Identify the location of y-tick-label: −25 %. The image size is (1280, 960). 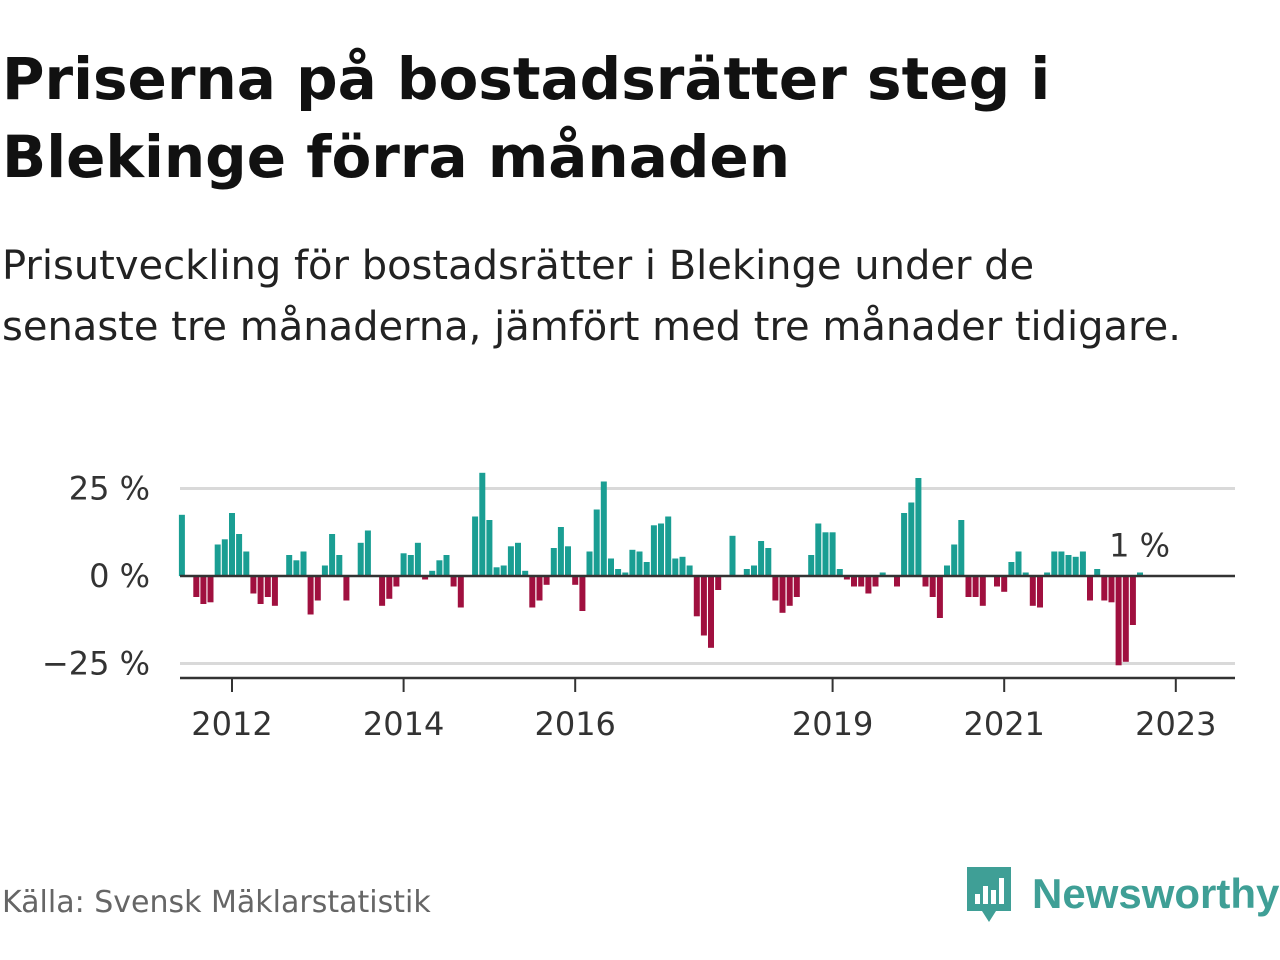
(96, 664).